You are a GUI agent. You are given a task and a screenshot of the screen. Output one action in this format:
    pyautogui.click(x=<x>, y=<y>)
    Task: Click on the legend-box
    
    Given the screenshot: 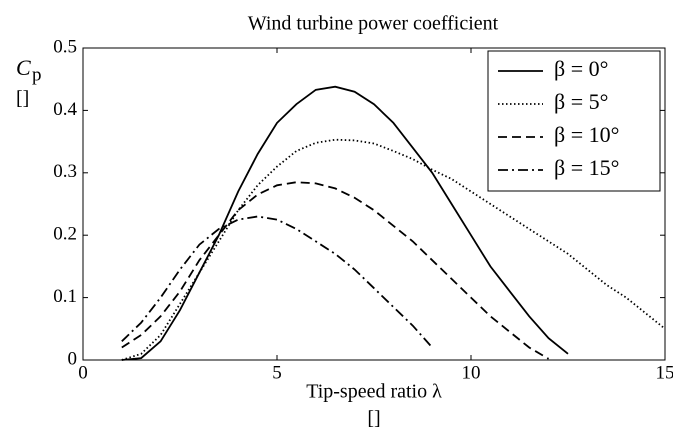 What is the action you would take?
    pyautogui.click(x=574, y=121)
    